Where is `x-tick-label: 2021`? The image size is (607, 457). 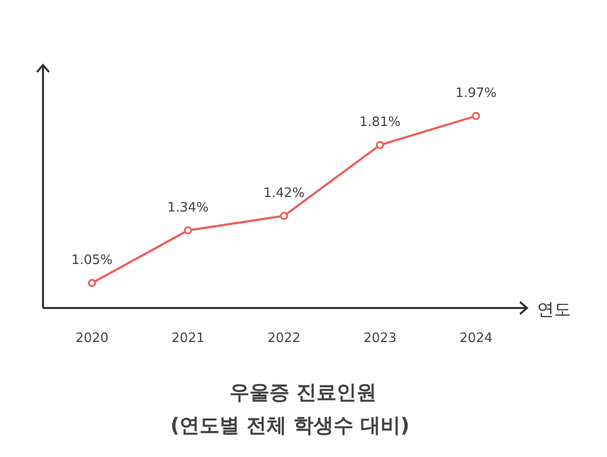
x-tick-label: 2021 is located at coordinates (188, 338).